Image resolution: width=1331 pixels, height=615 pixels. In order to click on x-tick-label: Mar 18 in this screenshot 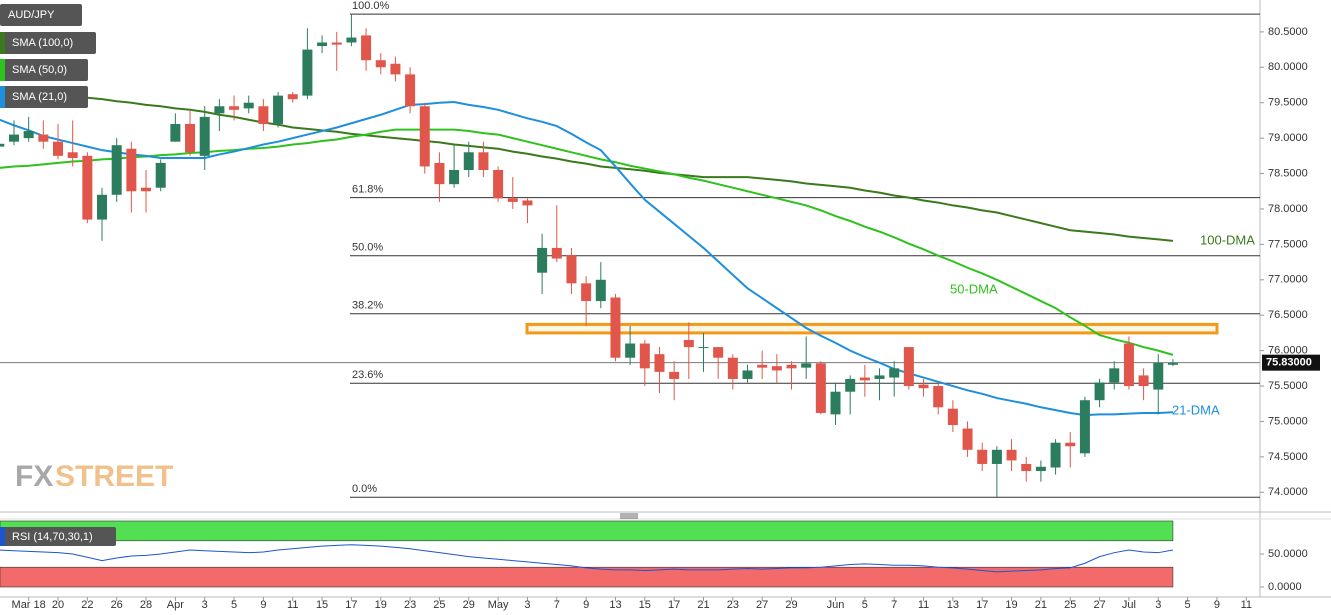, I will do `click(29, 605)`.